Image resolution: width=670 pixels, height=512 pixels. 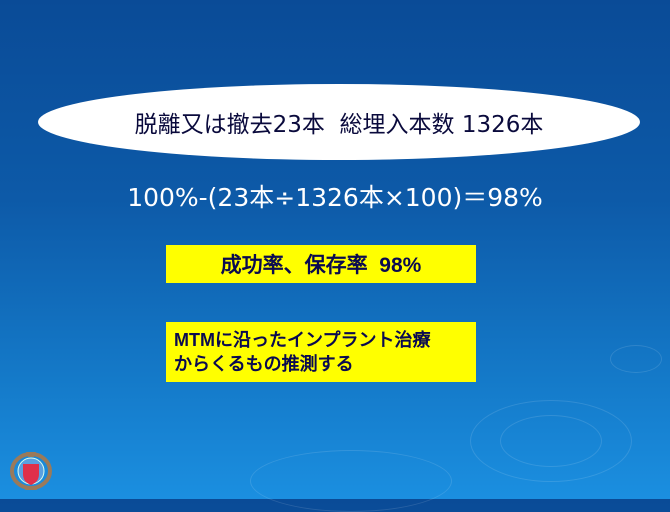 I want to click on crest-logo-icon, so click(x=31, y=471).